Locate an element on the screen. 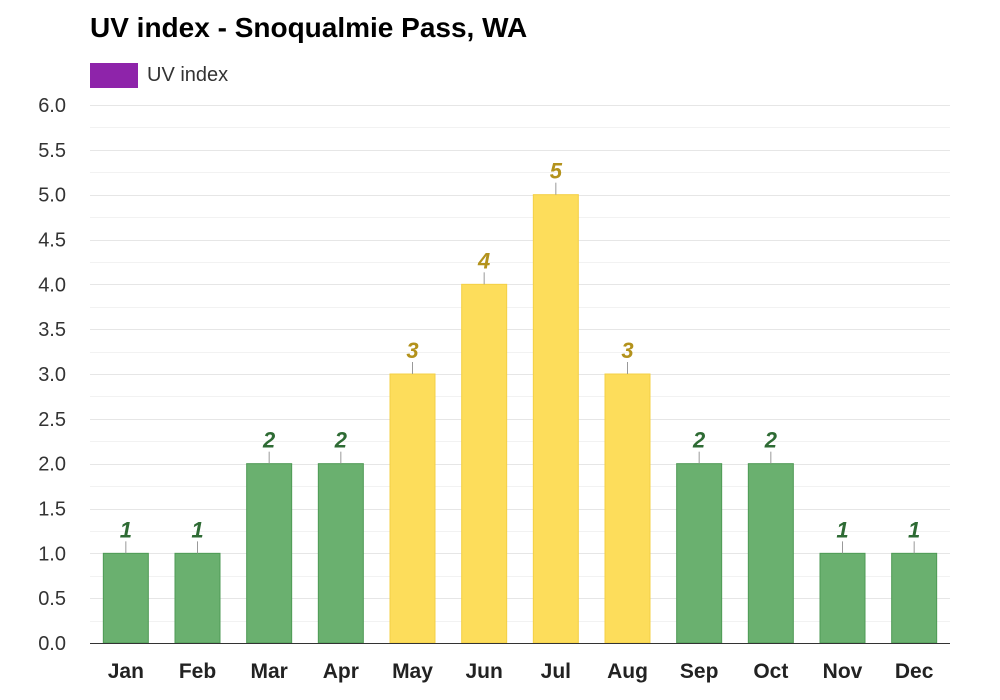  legend-swatch is located at coordinates (114, 75).